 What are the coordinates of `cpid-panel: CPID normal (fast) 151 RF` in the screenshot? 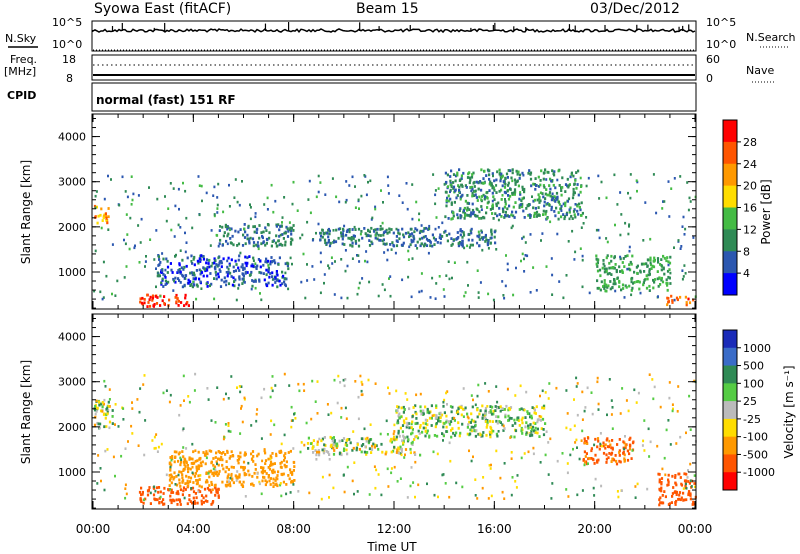 It's located at (352, 97).